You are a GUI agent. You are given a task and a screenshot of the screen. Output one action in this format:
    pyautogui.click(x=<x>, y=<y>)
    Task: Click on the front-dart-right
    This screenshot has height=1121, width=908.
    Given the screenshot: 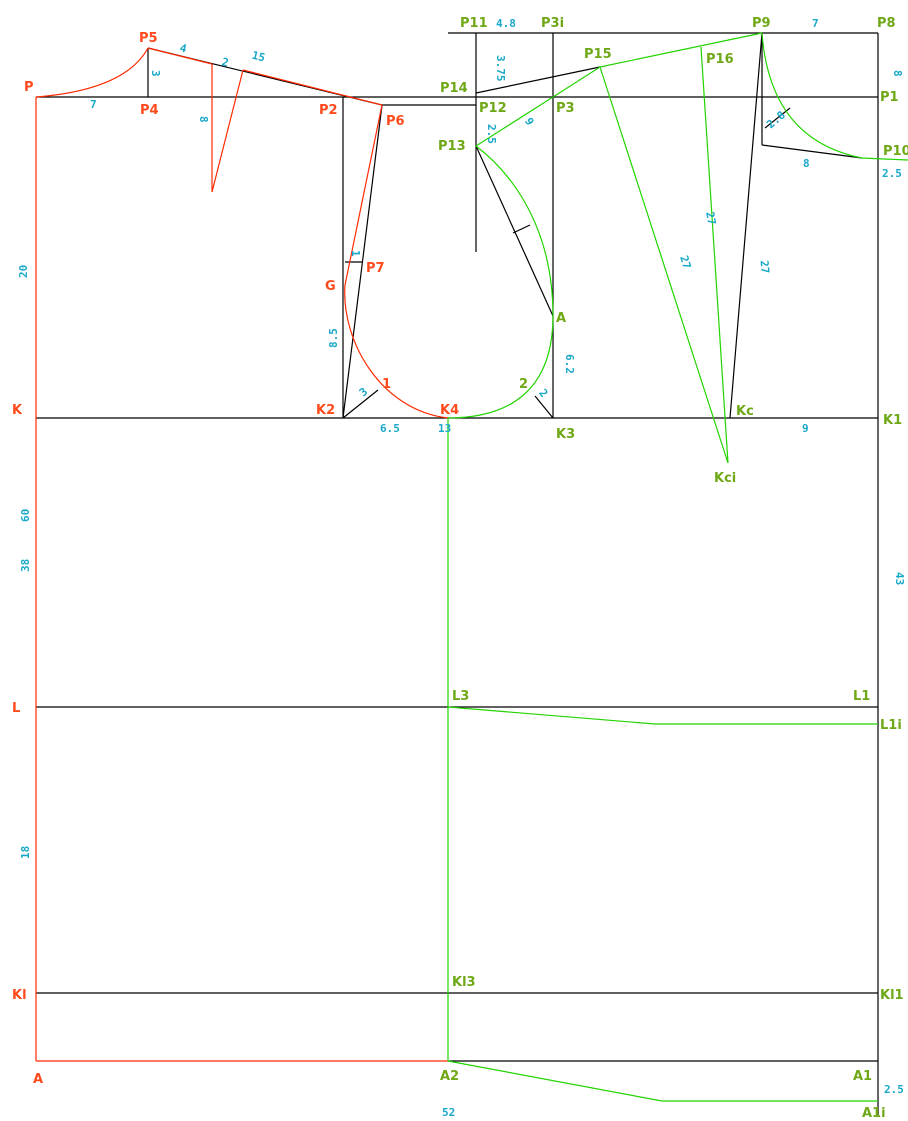 What is the action you would take?
    pyautogui.click(x=227, y=131)
    